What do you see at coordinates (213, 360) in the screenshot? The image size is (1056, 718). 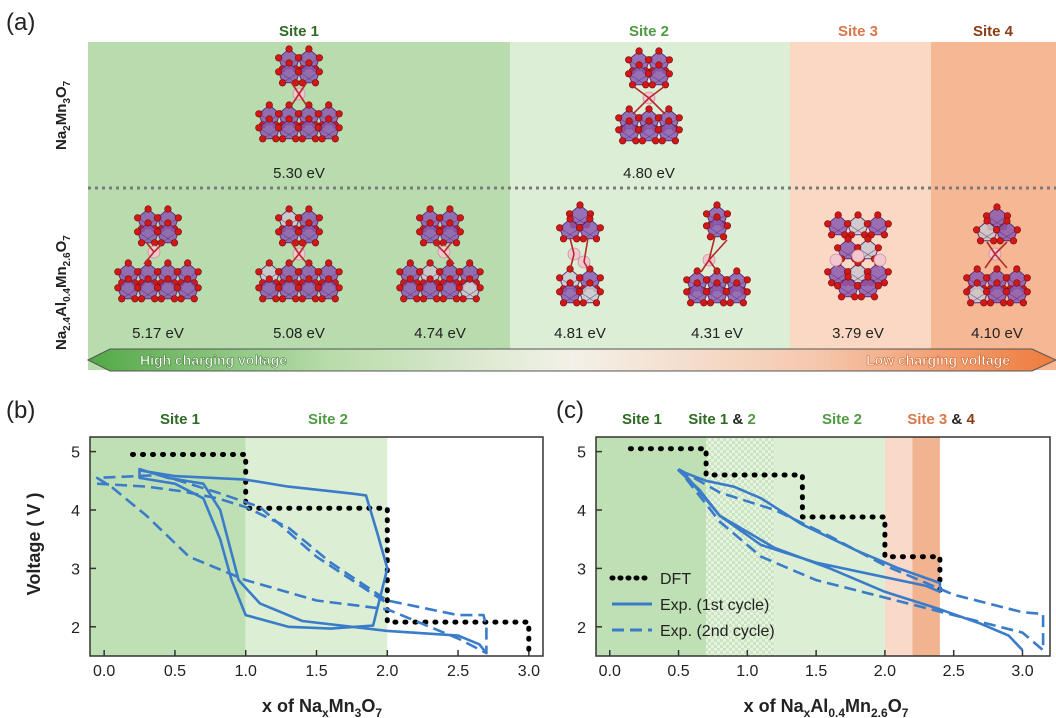 I see `arrow-label-high: High charging voltage` at bounding box center [213, 360].